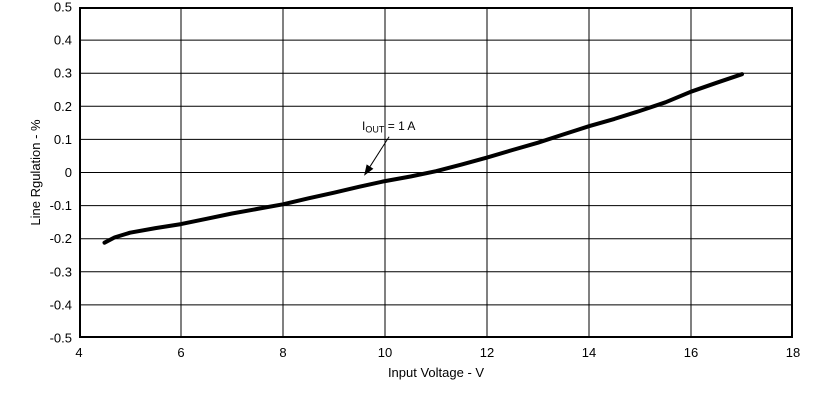  Describe the element at coordinates (63, 139) in the screenshot. I see `y-tick-label: 0.1` at that location.